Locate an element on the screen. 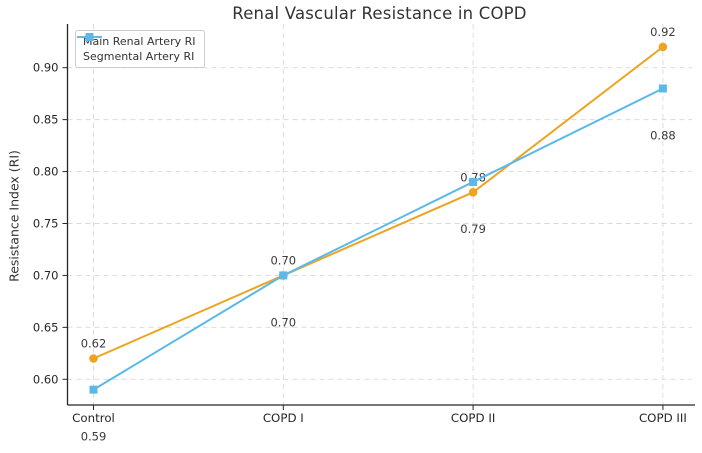 Image resolution: width=702 pixels, height=453 pixels. data-label-main-renal-artery-ri: 0.78 is located at coordinates (473, 177).